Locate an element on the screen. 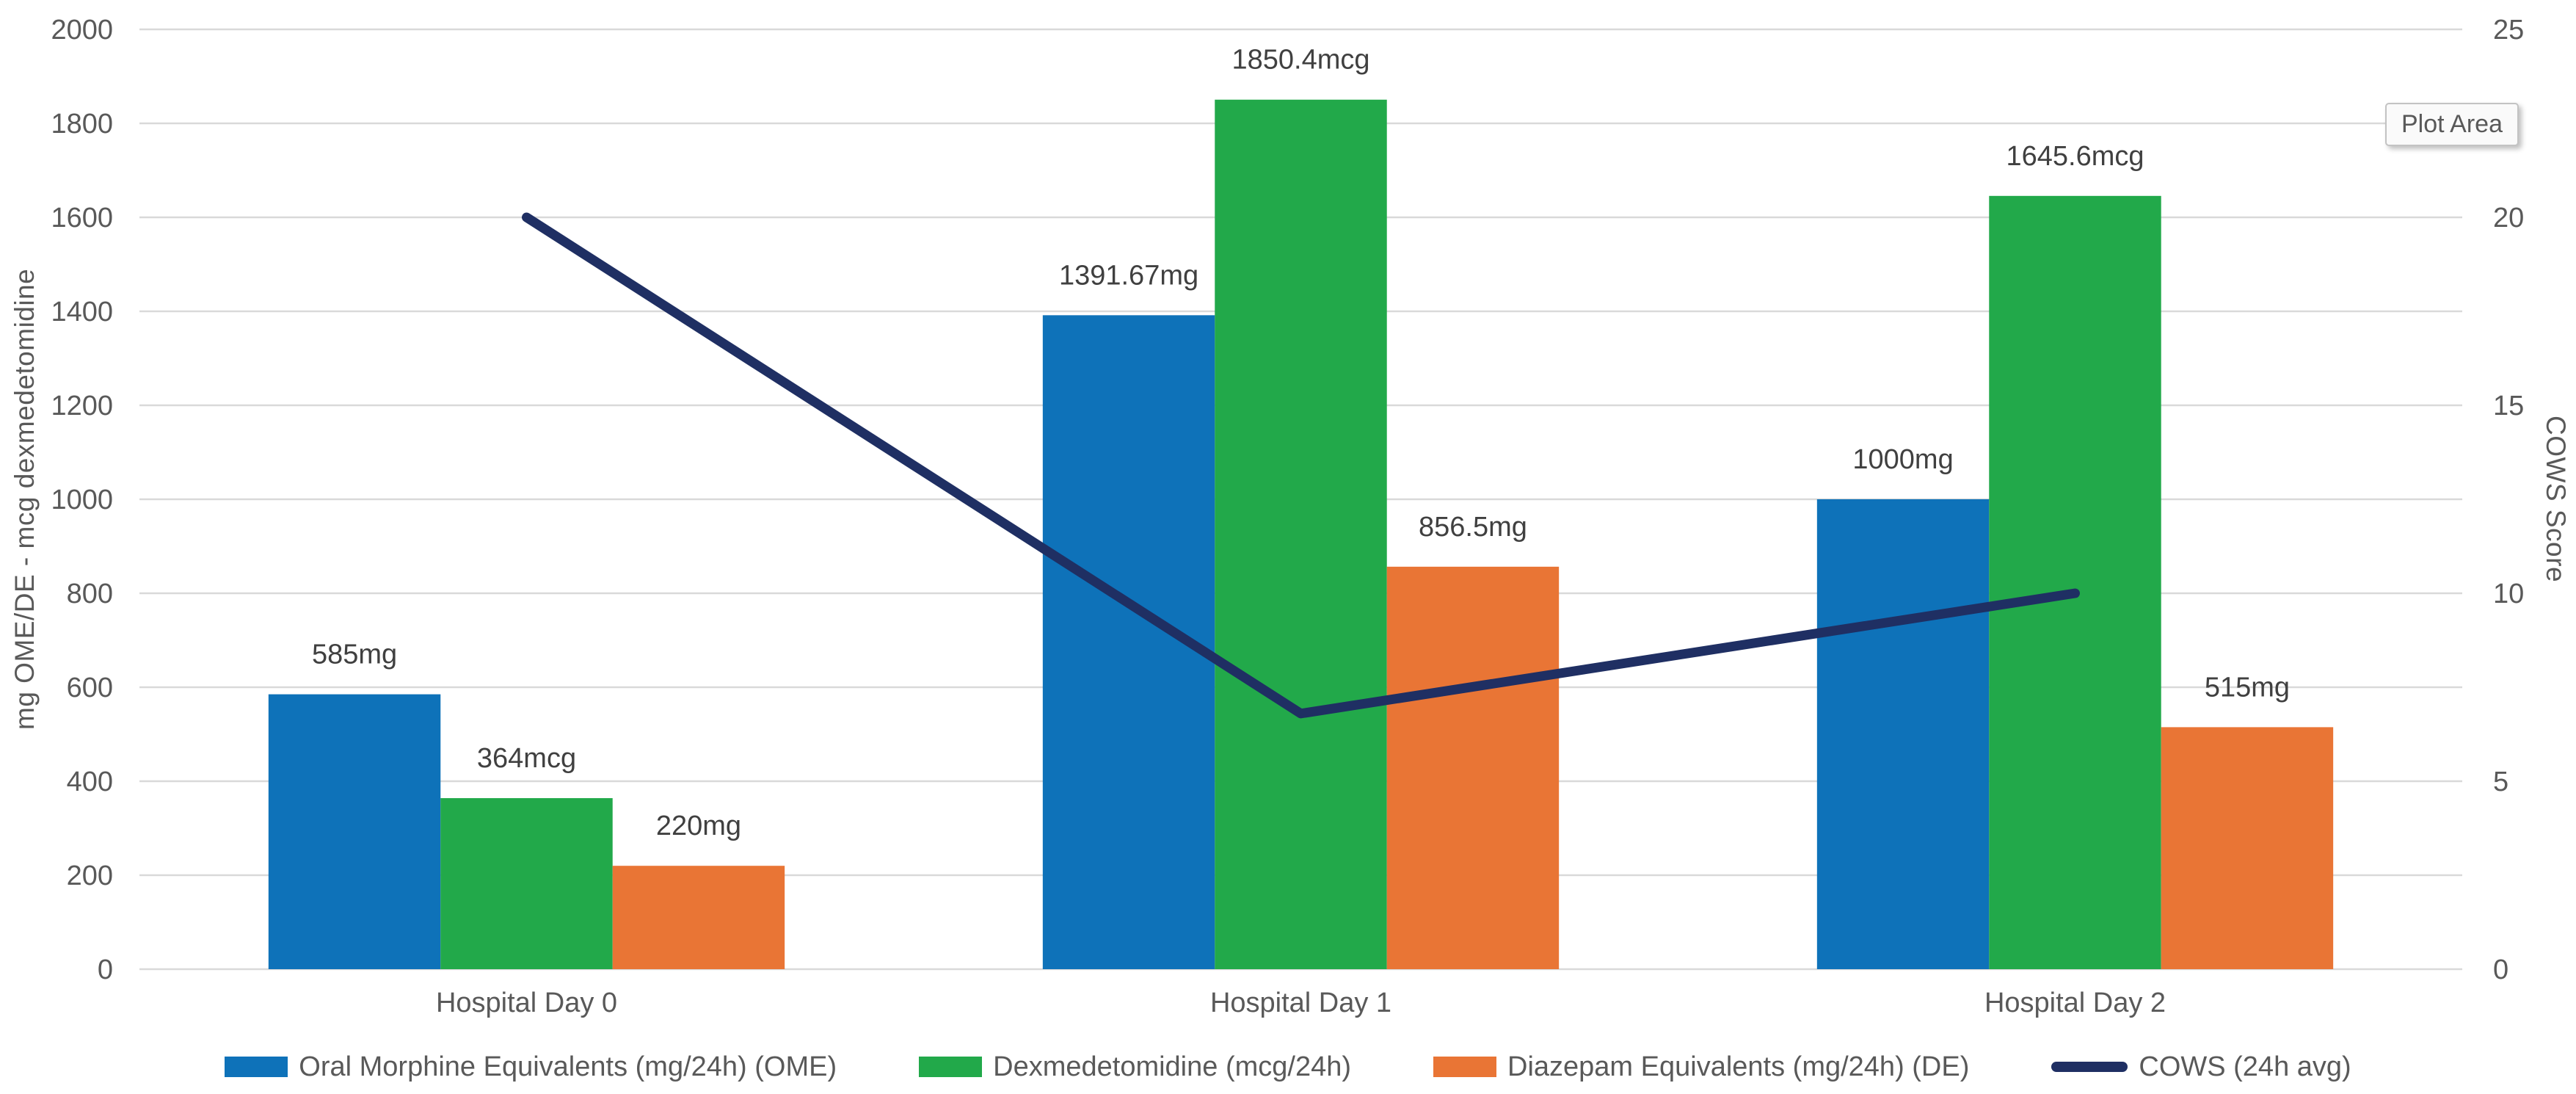 This screenshot has height=1094, width=2576. bar-1-cat1 is located at coordinates (1301, 534).